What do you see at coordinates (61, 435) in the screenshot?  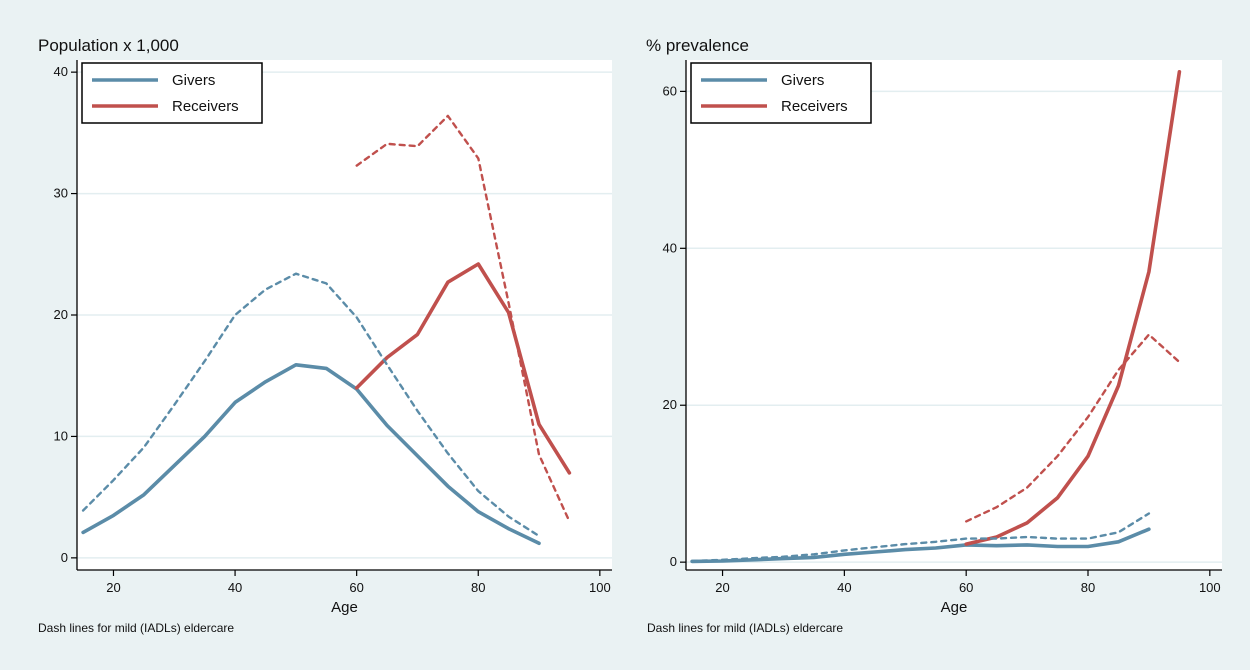 I see `y-tick-label: 10` at bounding box center [61, 435].